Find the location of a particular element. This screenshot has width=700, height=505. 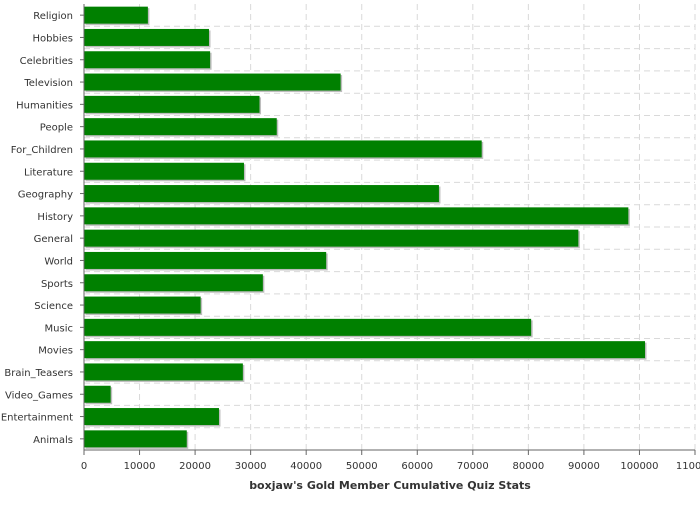

bar-literature is located at coordinates (164, 171).